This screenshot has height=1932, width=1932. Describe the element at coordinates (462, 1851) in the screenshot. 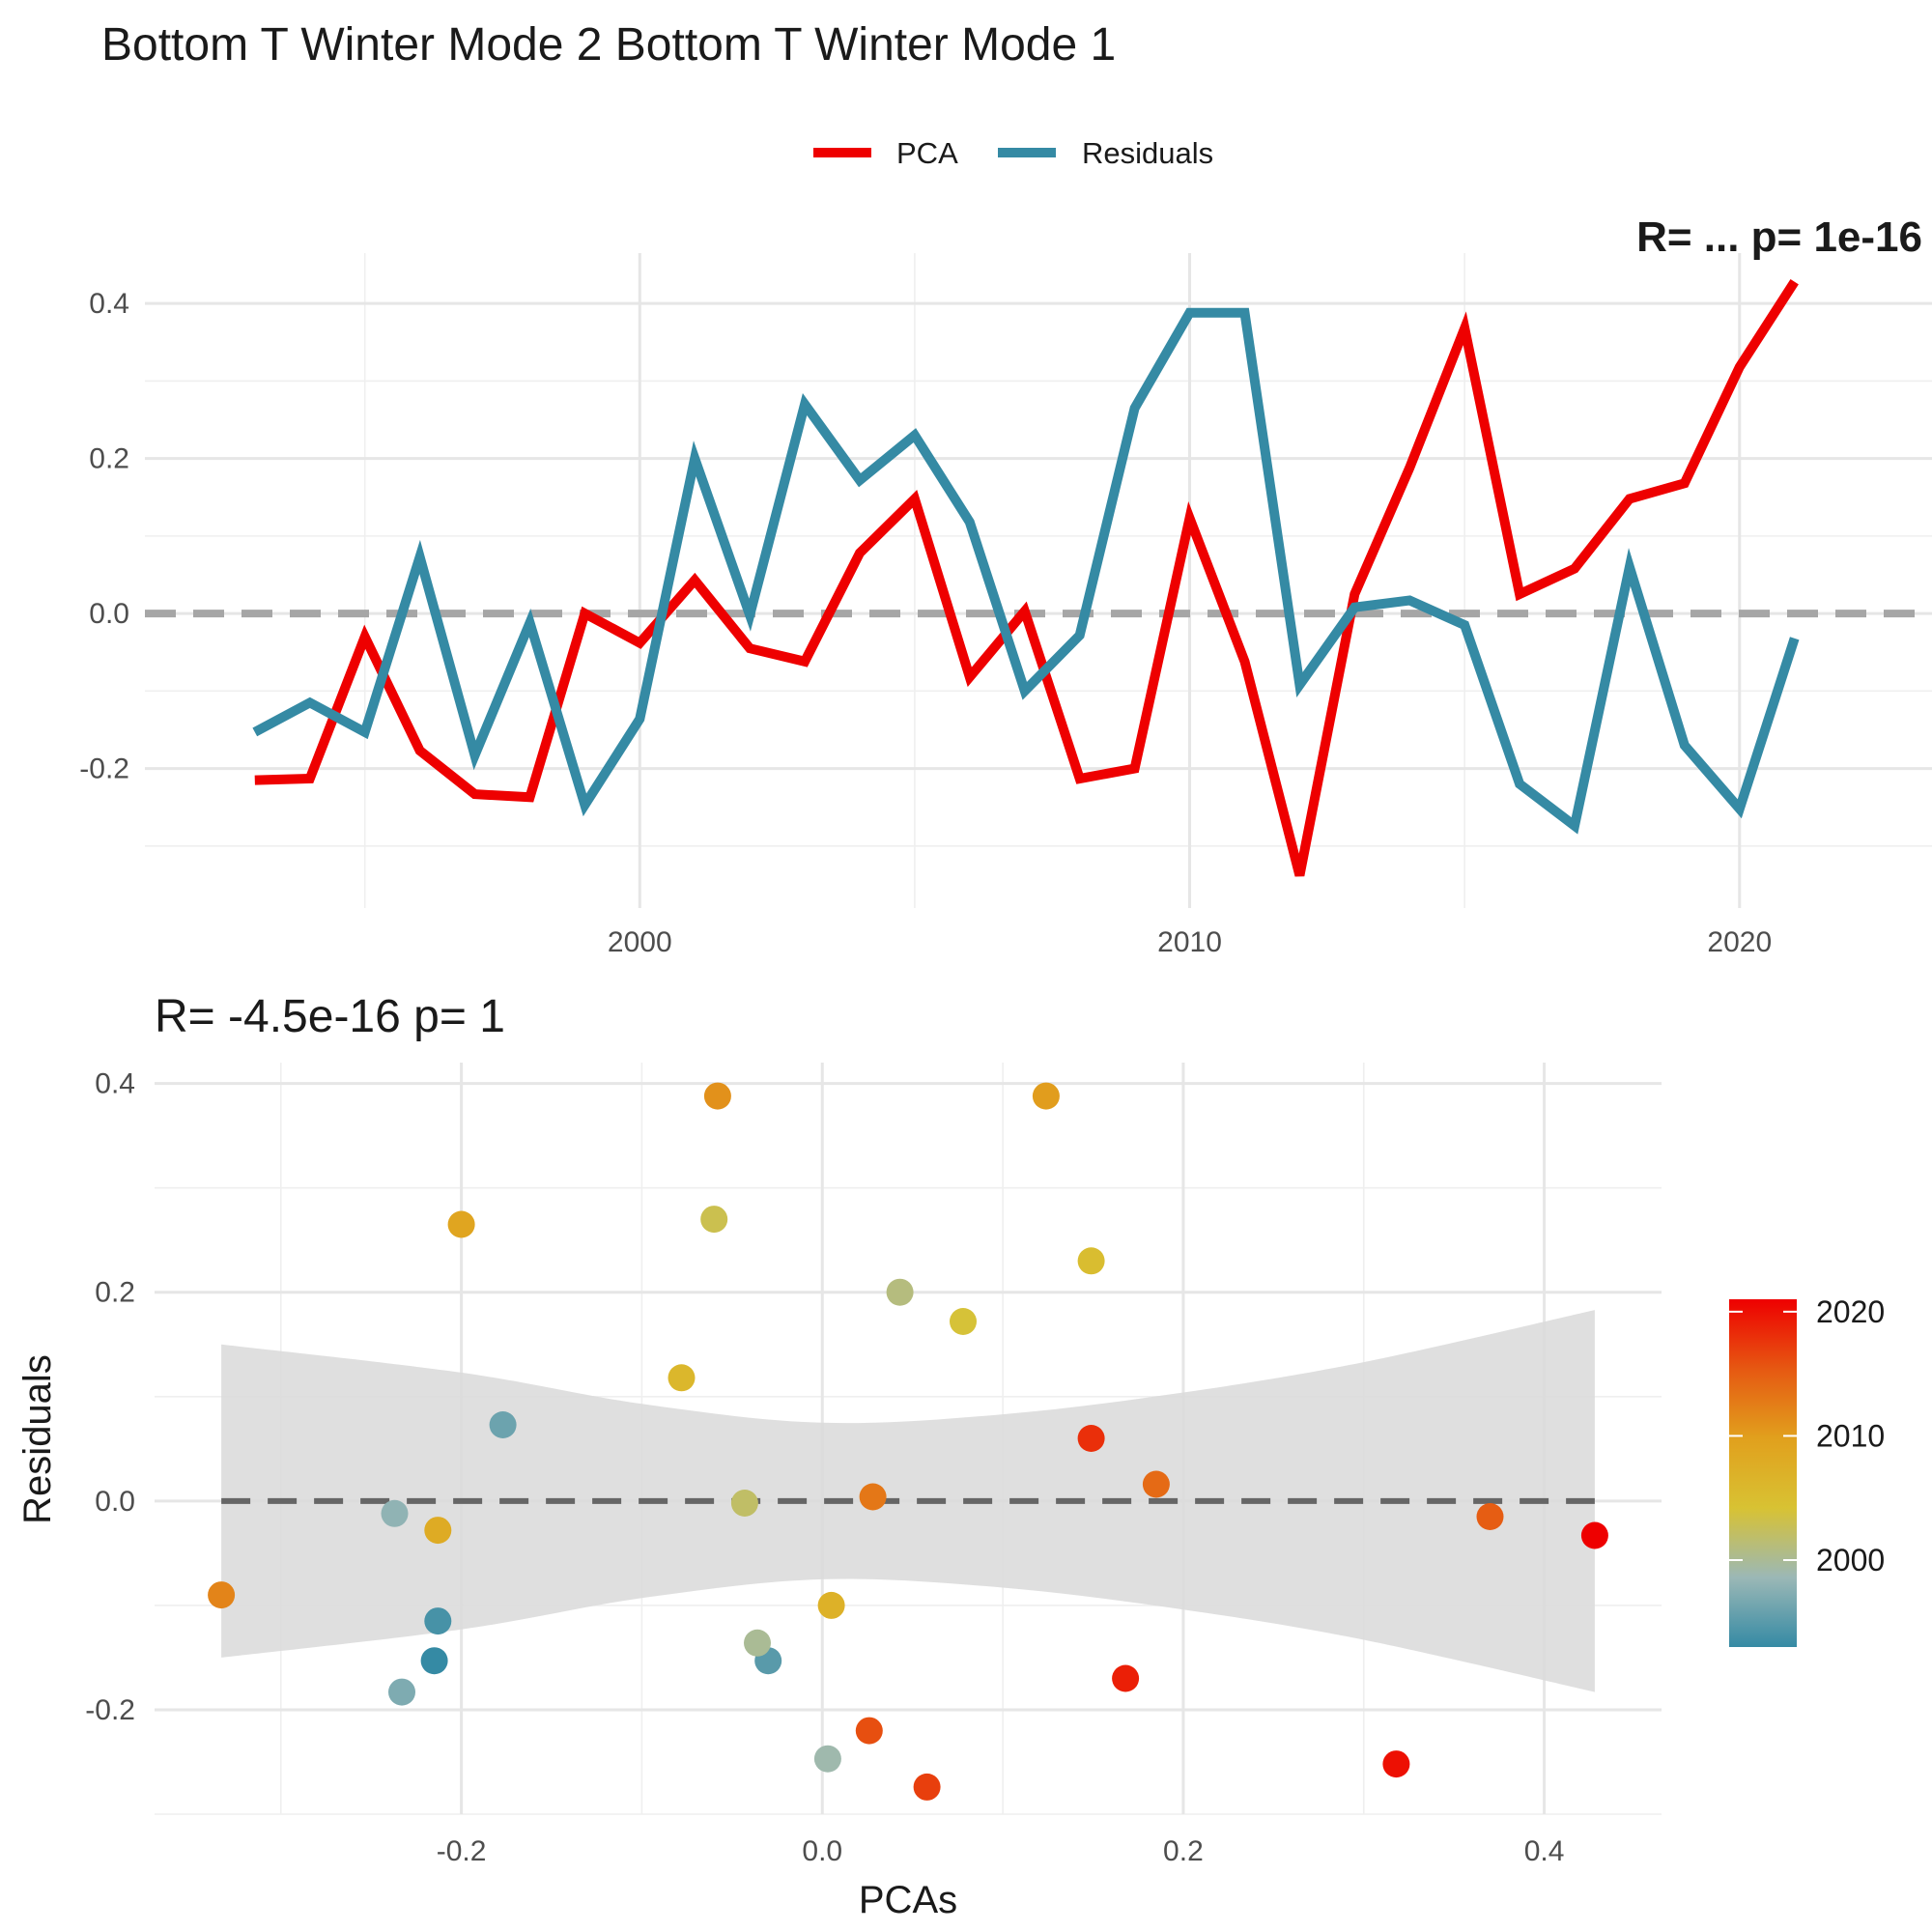

I see `x-tick-label: -0.2` at that location.